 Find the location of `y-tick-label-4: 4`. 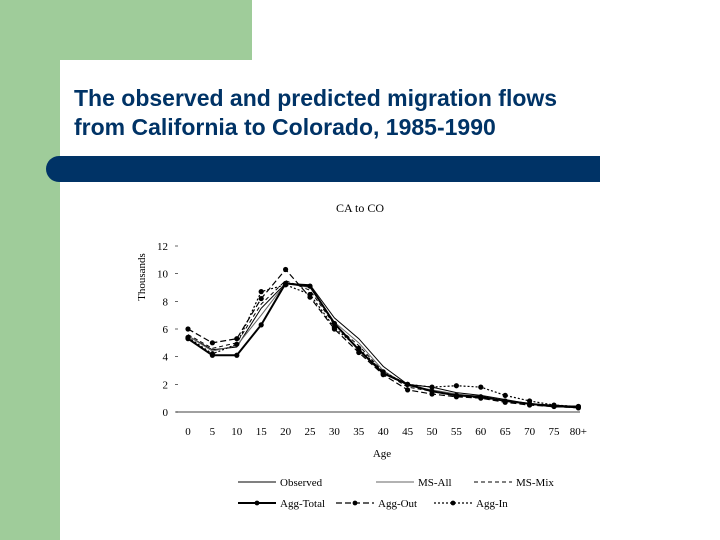

y-tick-label-4: 4 is located at coordinates (166, 358).